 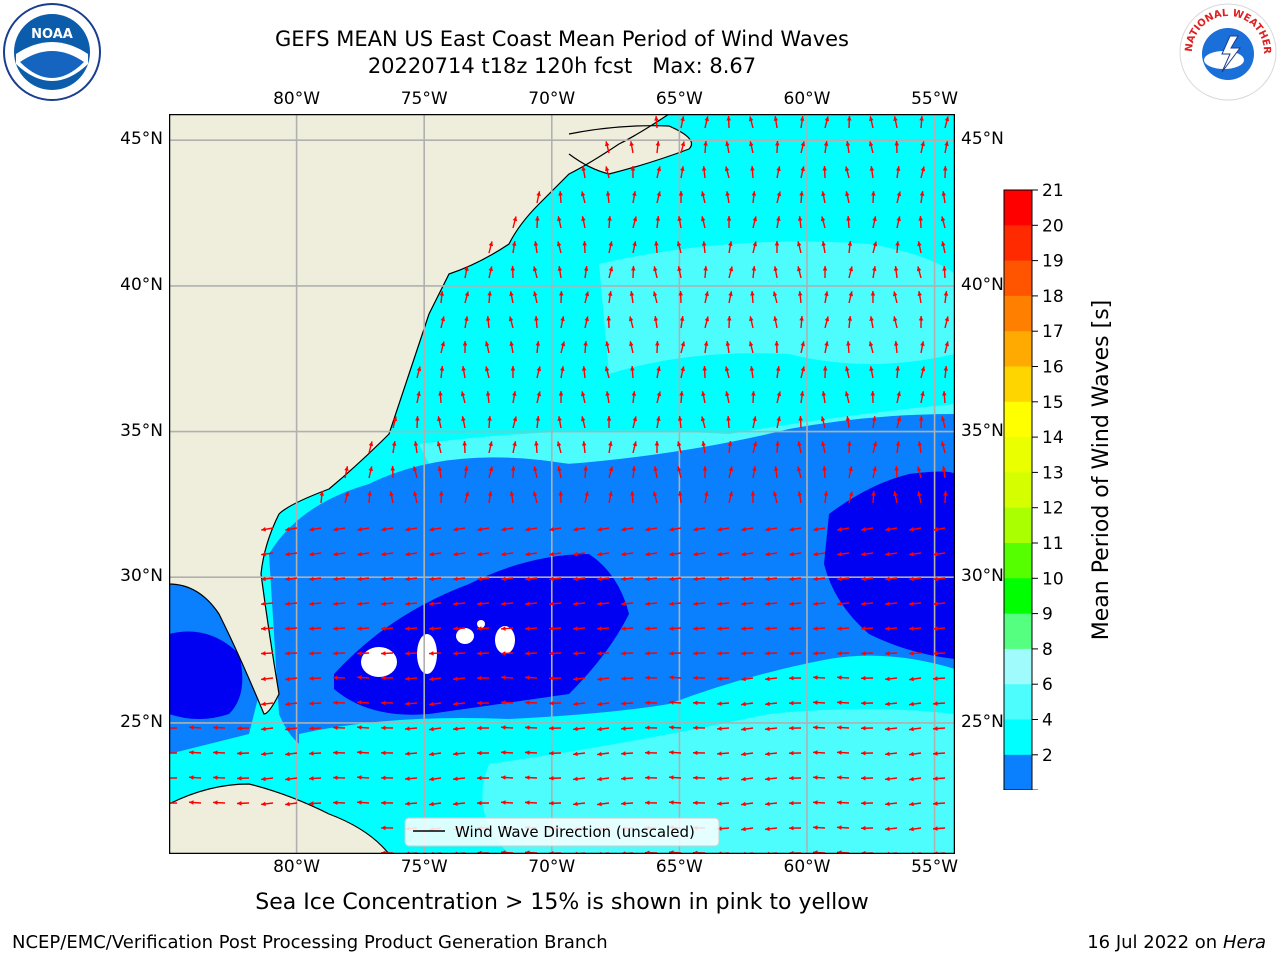 What do you see at coordinates (982, 721) in the screenshot?
I see `lat-tick-label: 25°N` at bounding box center [982, 721].